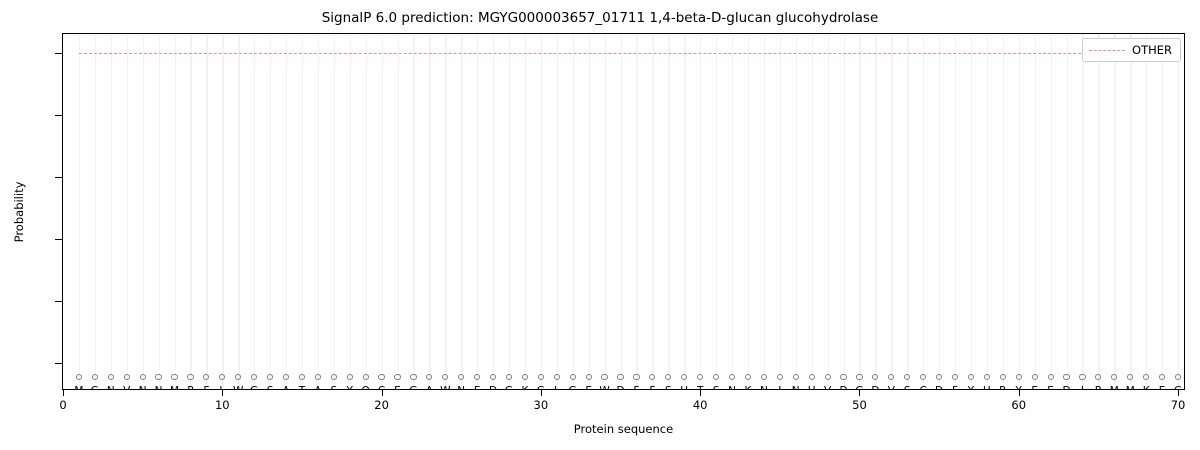 Image resolution: width=1200 pixels, height=450 pixels. I want to click on legend-entry: OTHER, so click(1130, 50).